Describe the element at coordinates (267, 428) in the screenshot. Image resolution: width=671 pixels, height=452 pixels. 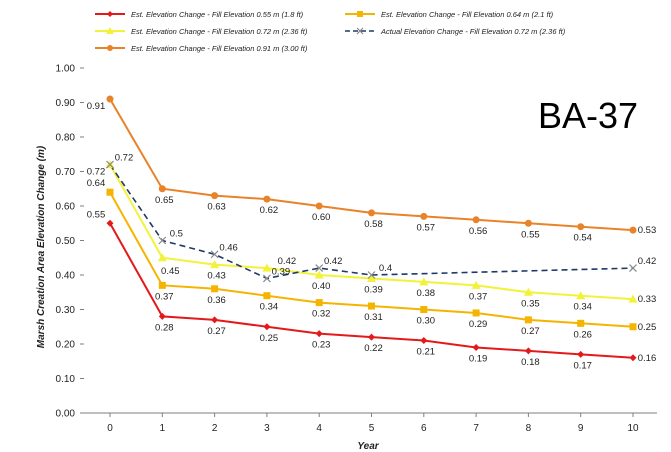
I see `x-tick-label: 3` at that location.